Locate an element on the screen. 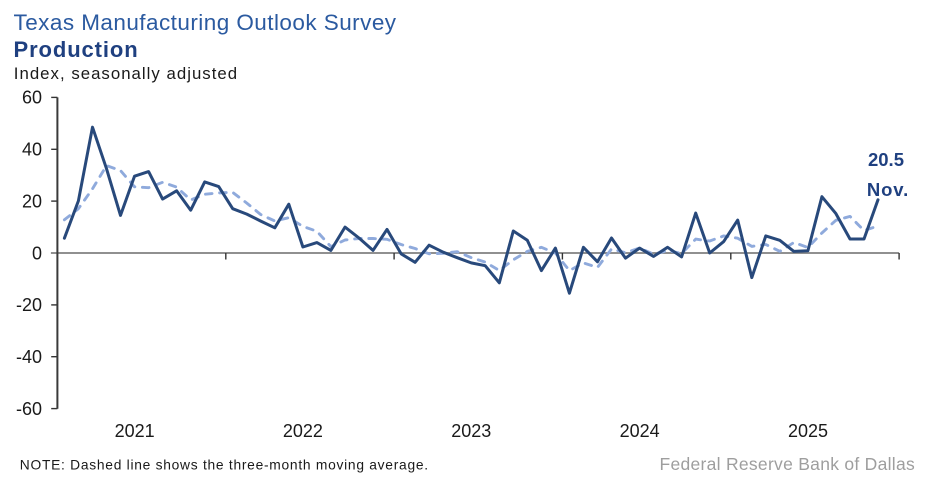 The width and height of the screenshot is (943, 489). svg-text: -60 is located at coordinates (29, 409).